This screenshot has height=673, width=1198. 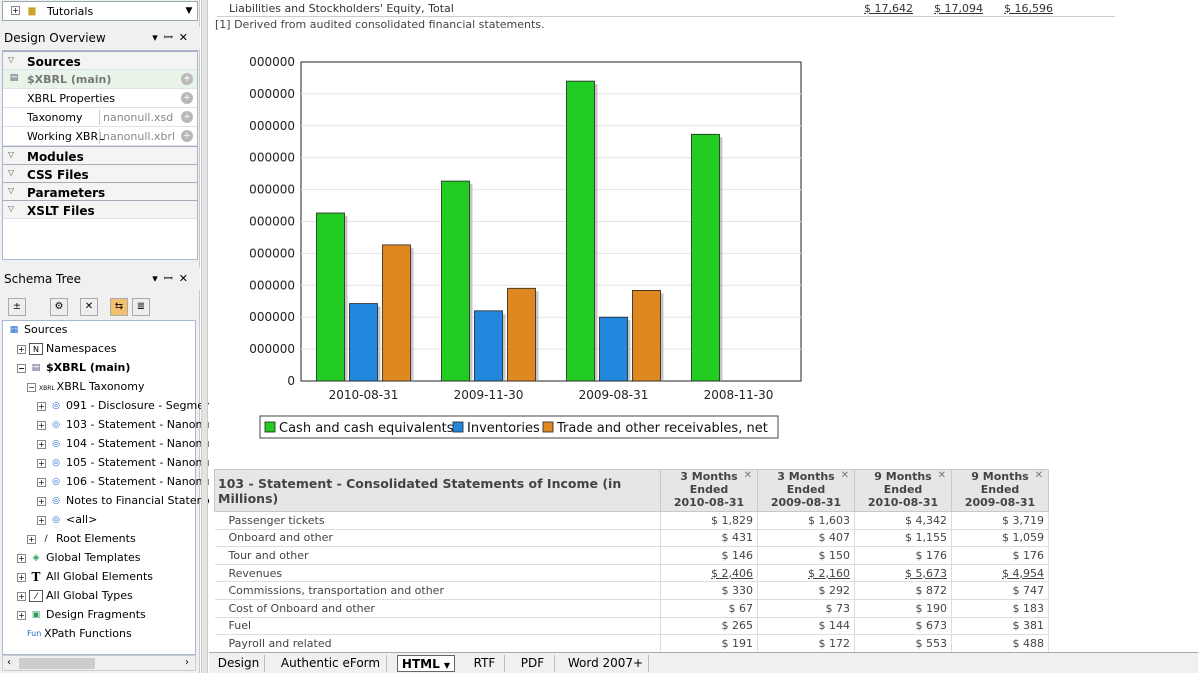 What do you see at coordinates (100, 11) in the screenshot?
I see `tutorials-selector: + ▆ Tutorials ▼` at bounding box center [100, 11].